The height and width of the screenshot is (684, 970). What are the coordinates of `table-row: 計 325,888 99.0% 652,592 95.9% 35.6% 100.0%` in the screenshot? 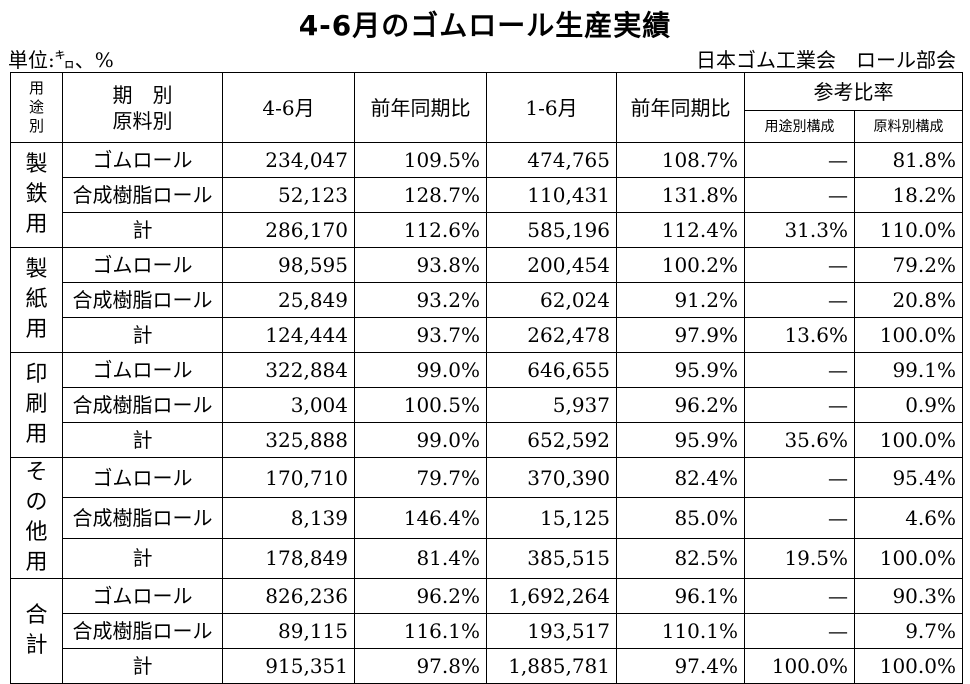 It's located at (487, 440).